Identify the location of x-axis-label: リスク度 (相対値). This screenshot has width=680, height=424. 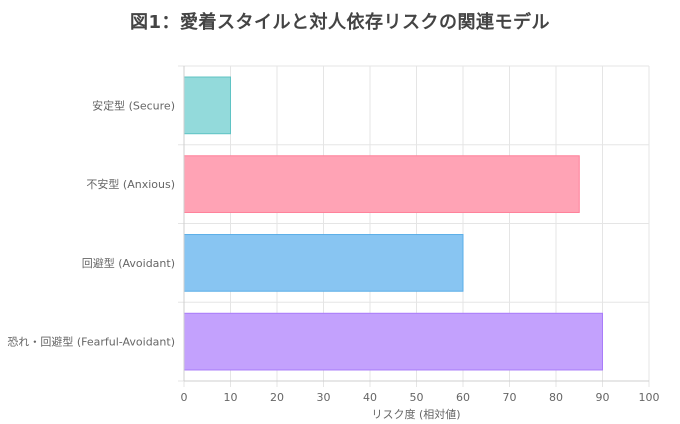
(415, 414).